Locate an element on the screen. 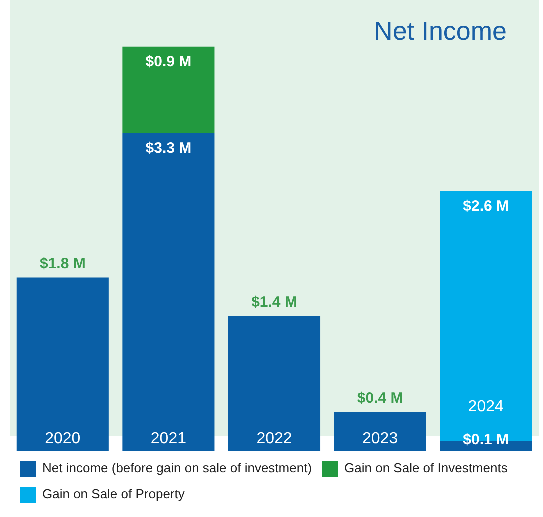 The height and width of the screenshot is (517, 543). data-label: $0.9 M is located at coordinates (169, 62).